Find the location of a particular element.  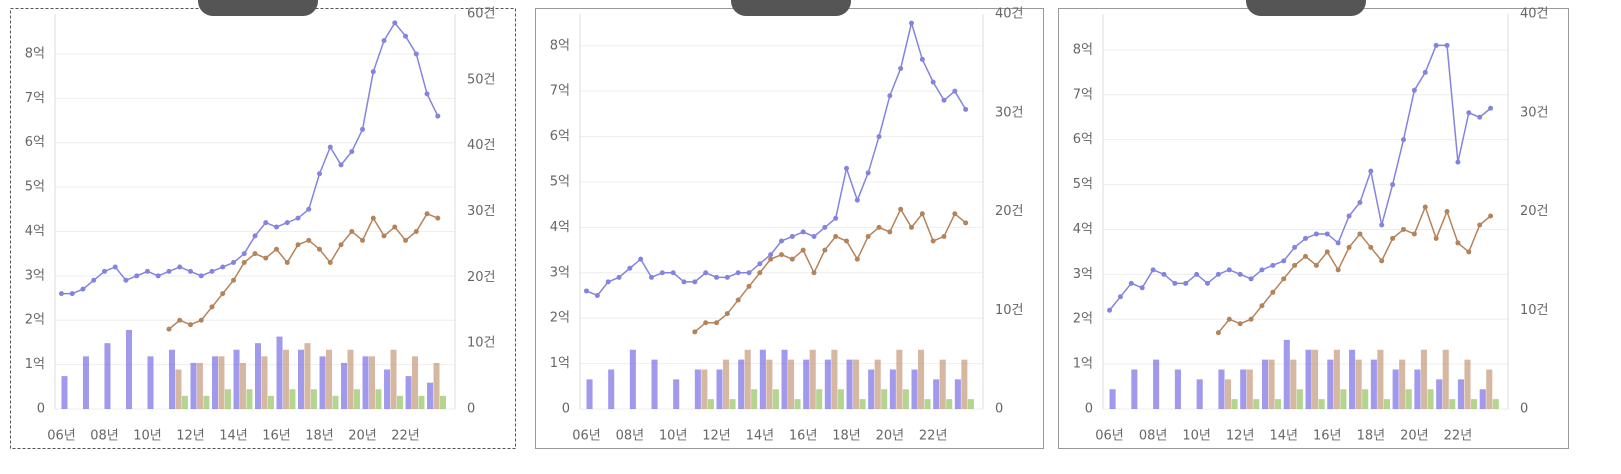

y-tick-label: 2억 is located at coordinates (1083, 319).